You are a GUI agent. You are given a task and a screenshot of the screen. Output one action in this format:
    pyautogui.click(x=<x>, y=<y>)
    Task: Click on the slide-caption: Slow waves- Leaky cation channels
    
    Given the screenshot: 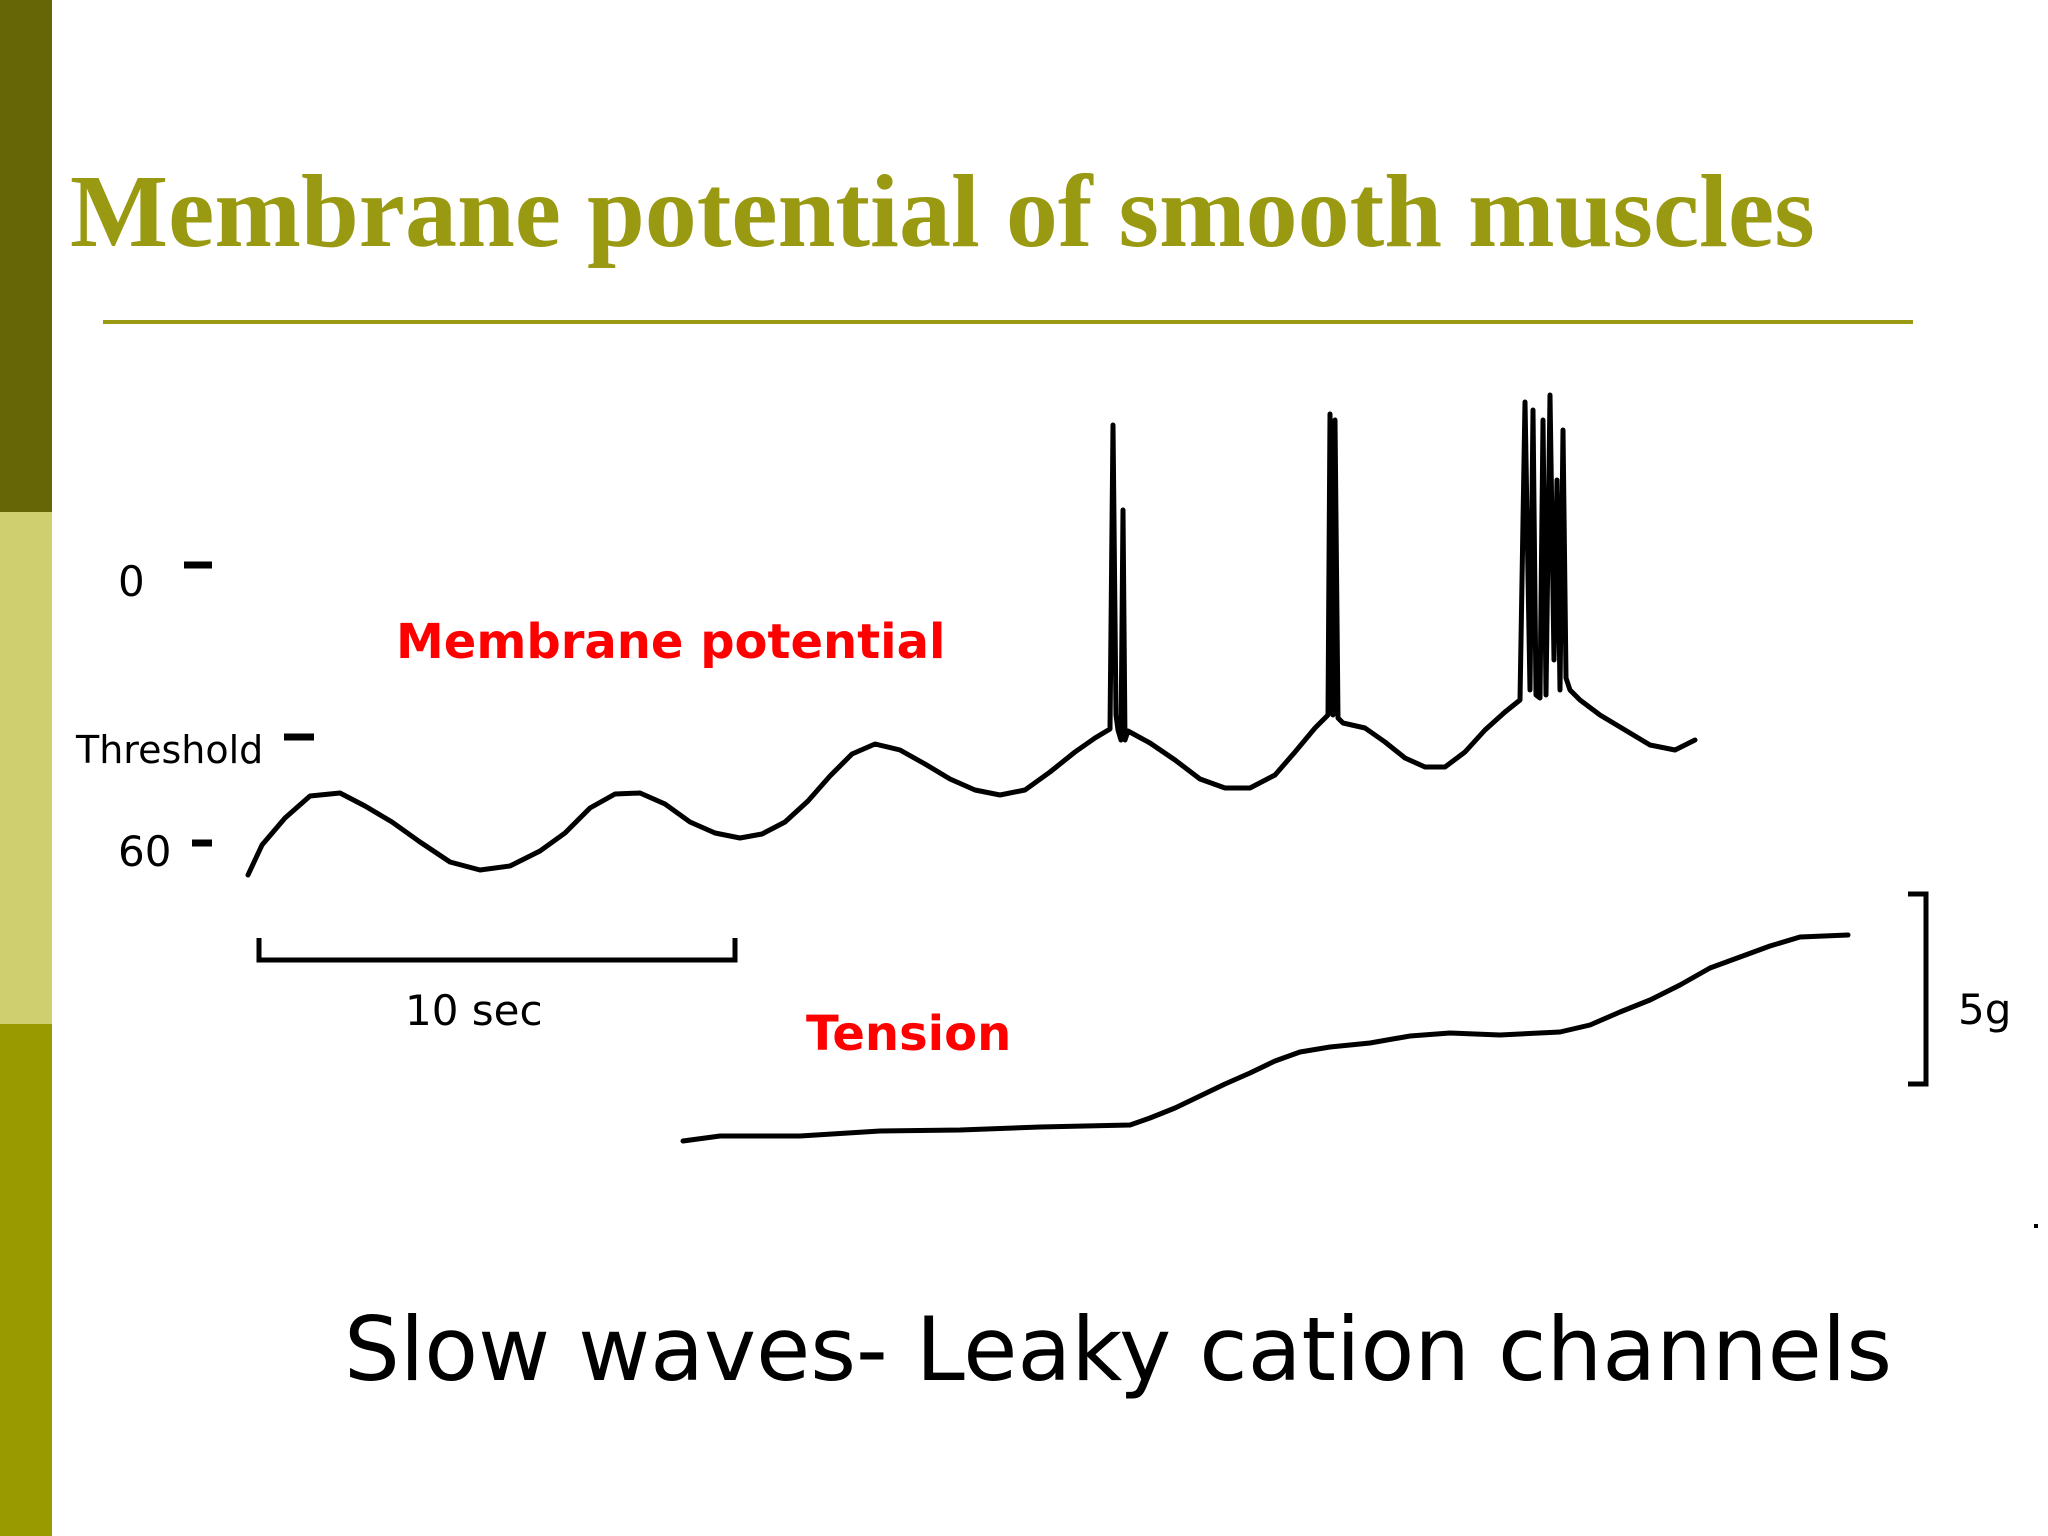 What is the action you would take?
    pyautogui.click(x=1118, y=1349)
    